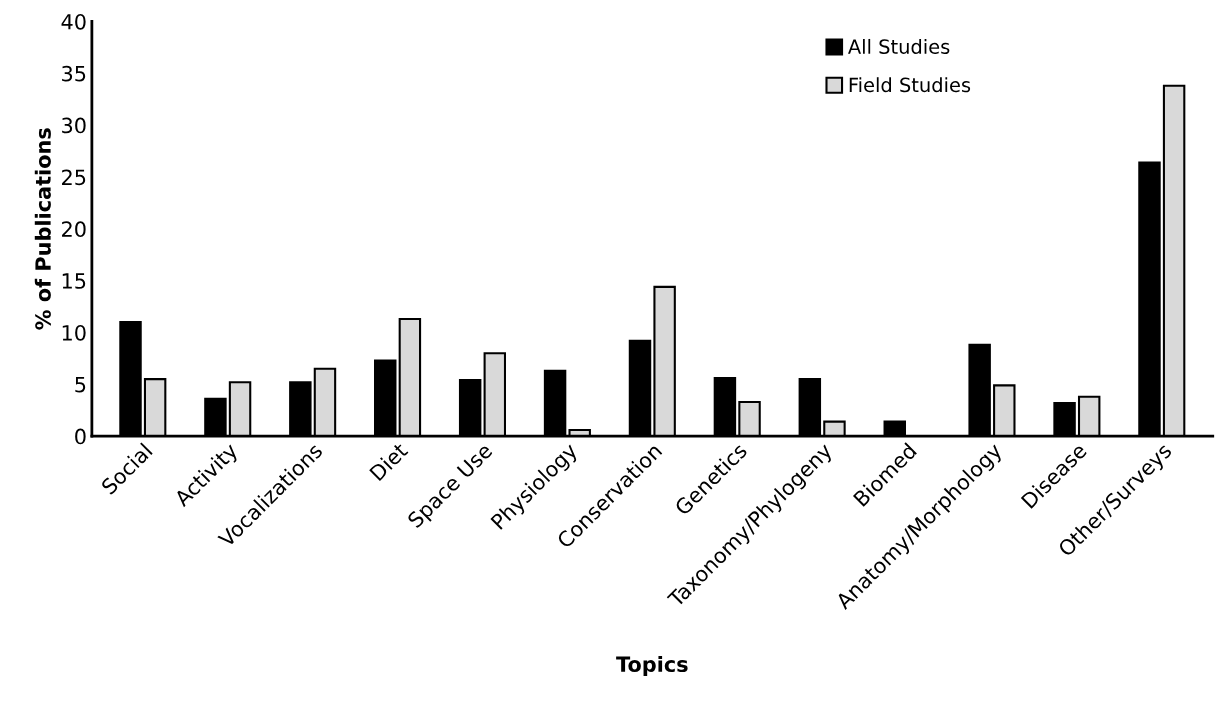 The image size is (1225, 715). What do you see at coordinates (74, 229) in the screenshot?
I see `y-tick-label: 20` at bounding box center [74, 229].